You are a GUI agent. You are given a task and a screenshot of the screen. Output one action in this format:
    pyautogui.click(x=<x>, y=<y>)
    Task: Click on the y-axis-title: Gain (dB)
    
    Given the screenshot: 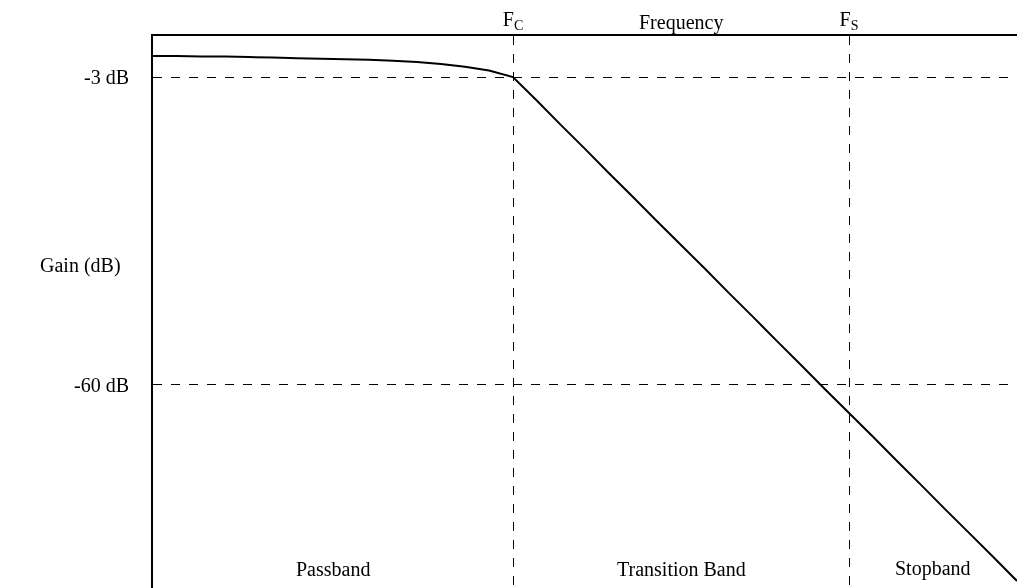 What is the action you would take?
    pyautogui.click(x=80, y=265)
    